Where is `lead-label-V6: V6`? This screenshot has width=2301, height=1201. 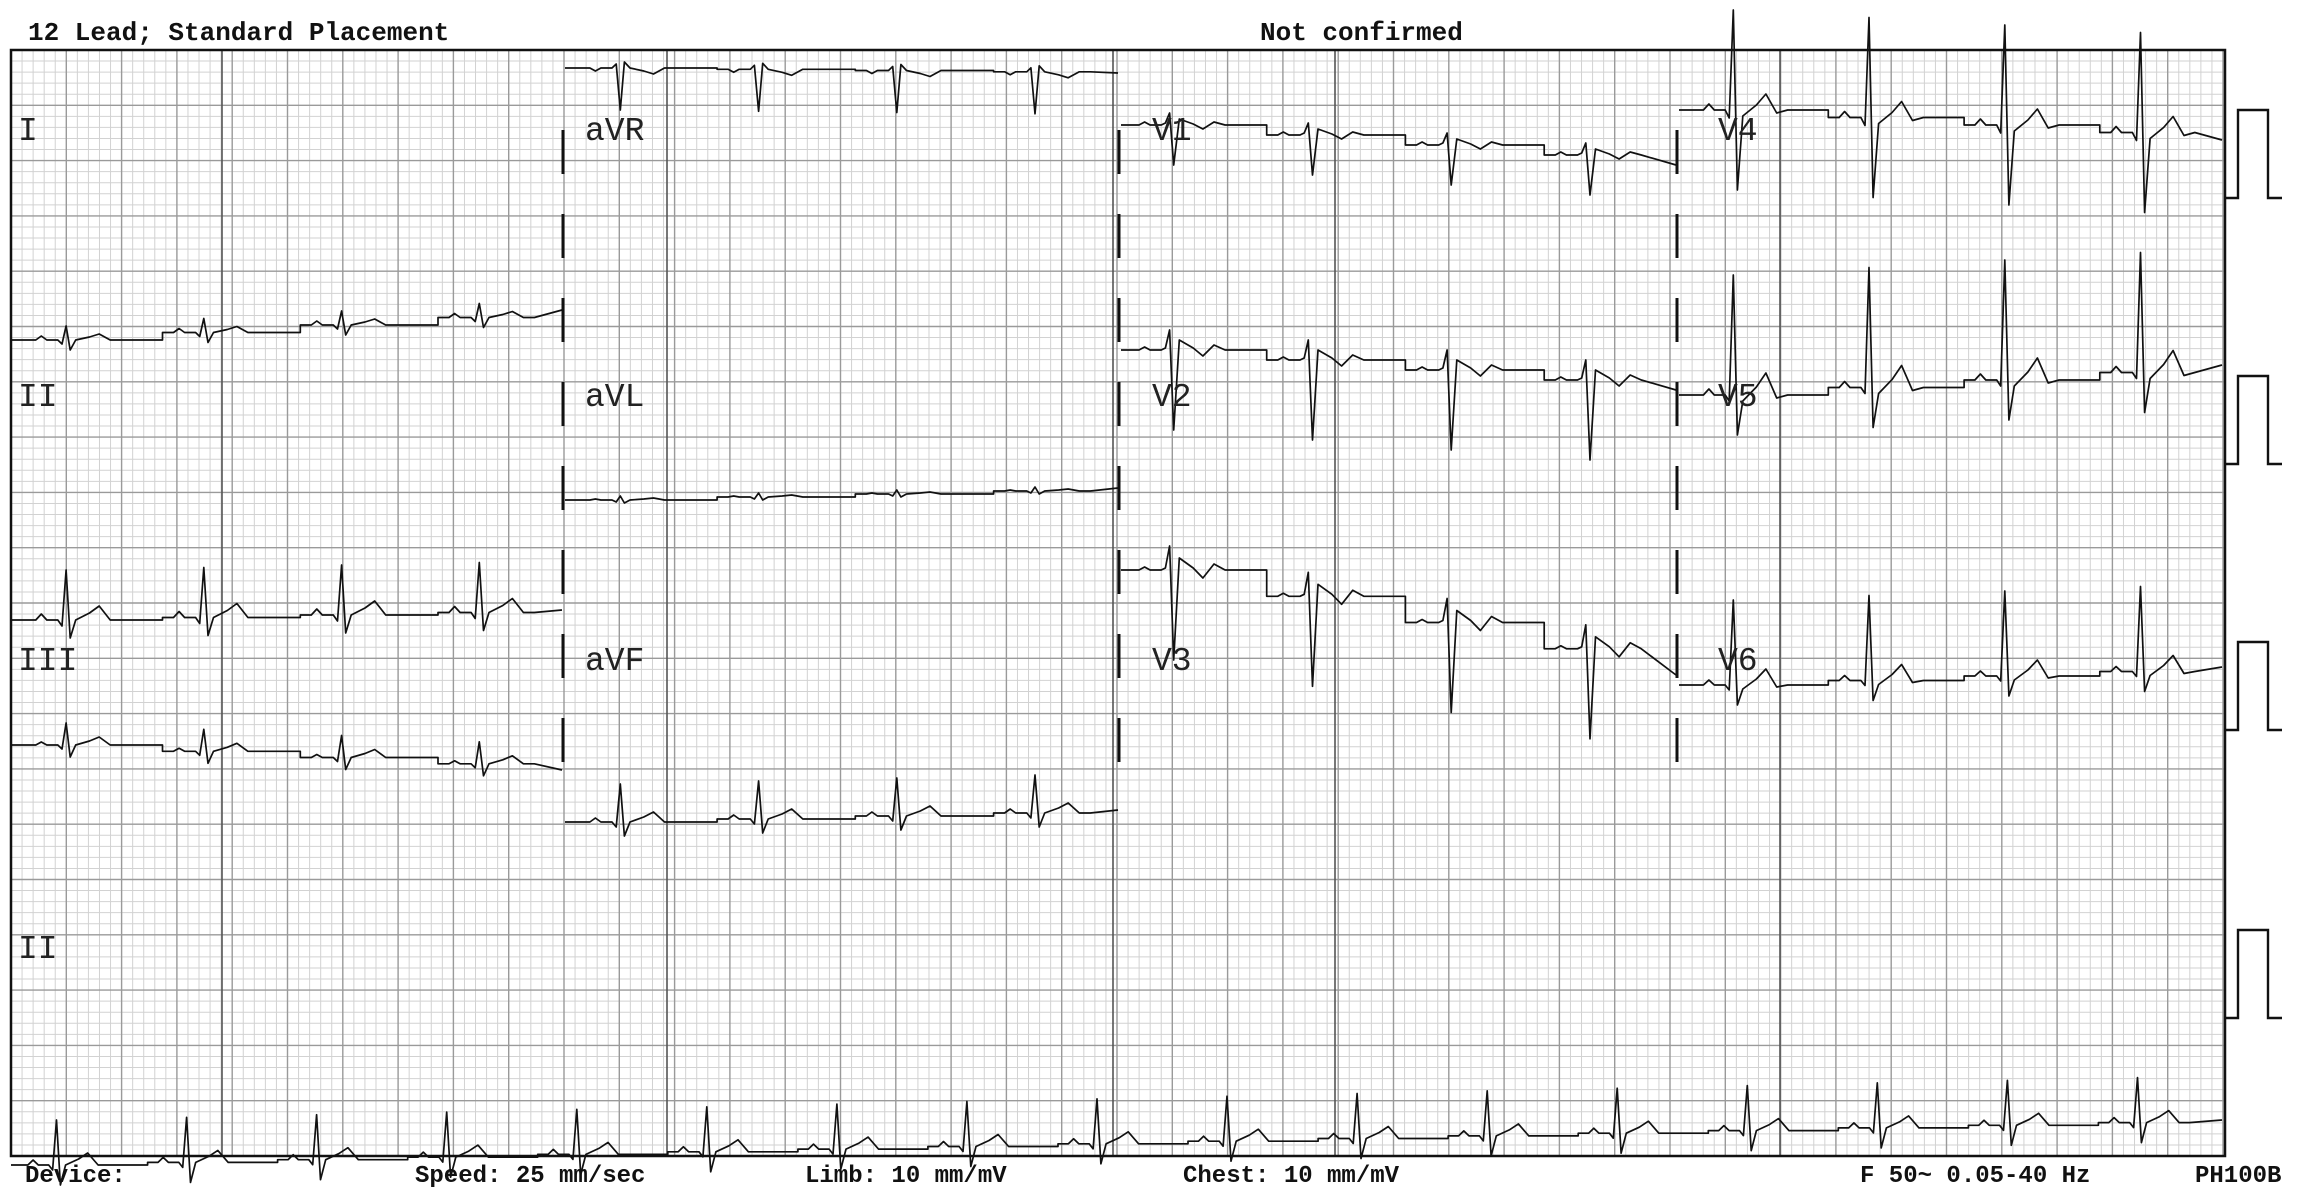
lead-label-V6: V6 is located at coordinates (1738, 661).